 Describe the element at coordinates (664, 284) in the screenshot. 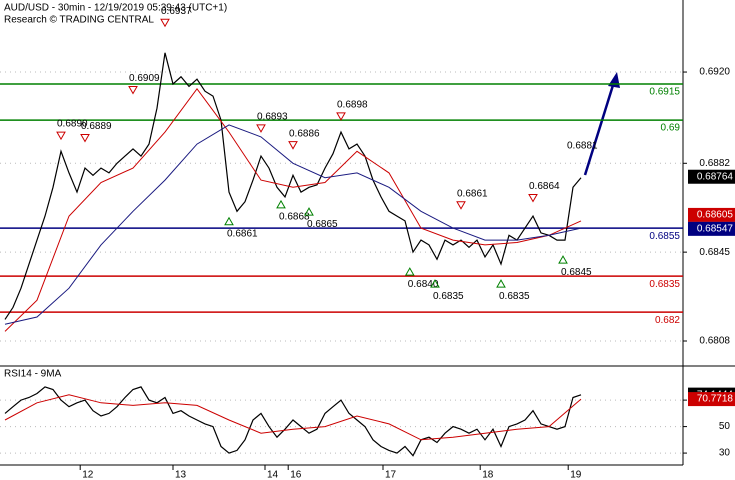

I see `level-label: 0.6835` at that location.